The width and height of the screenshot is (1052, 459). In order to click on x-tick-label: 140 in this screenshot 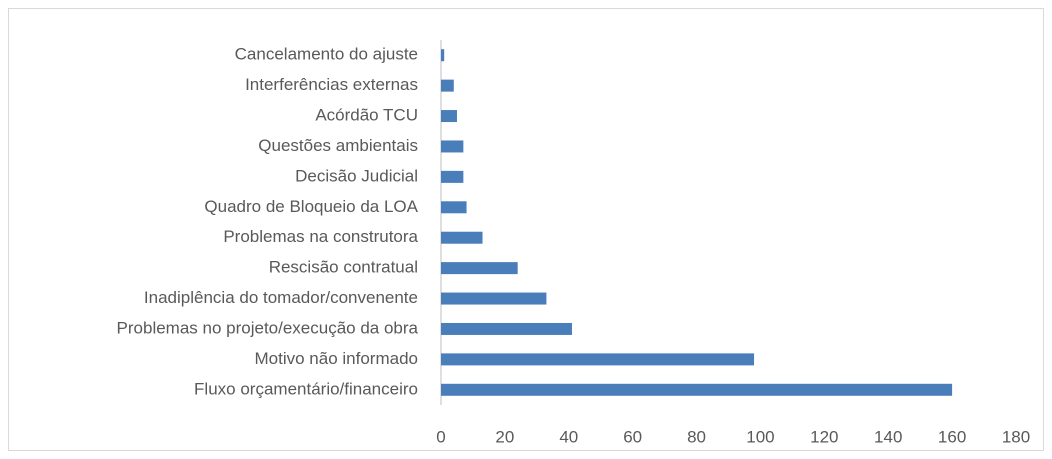, I will do `click(888, 436)`.